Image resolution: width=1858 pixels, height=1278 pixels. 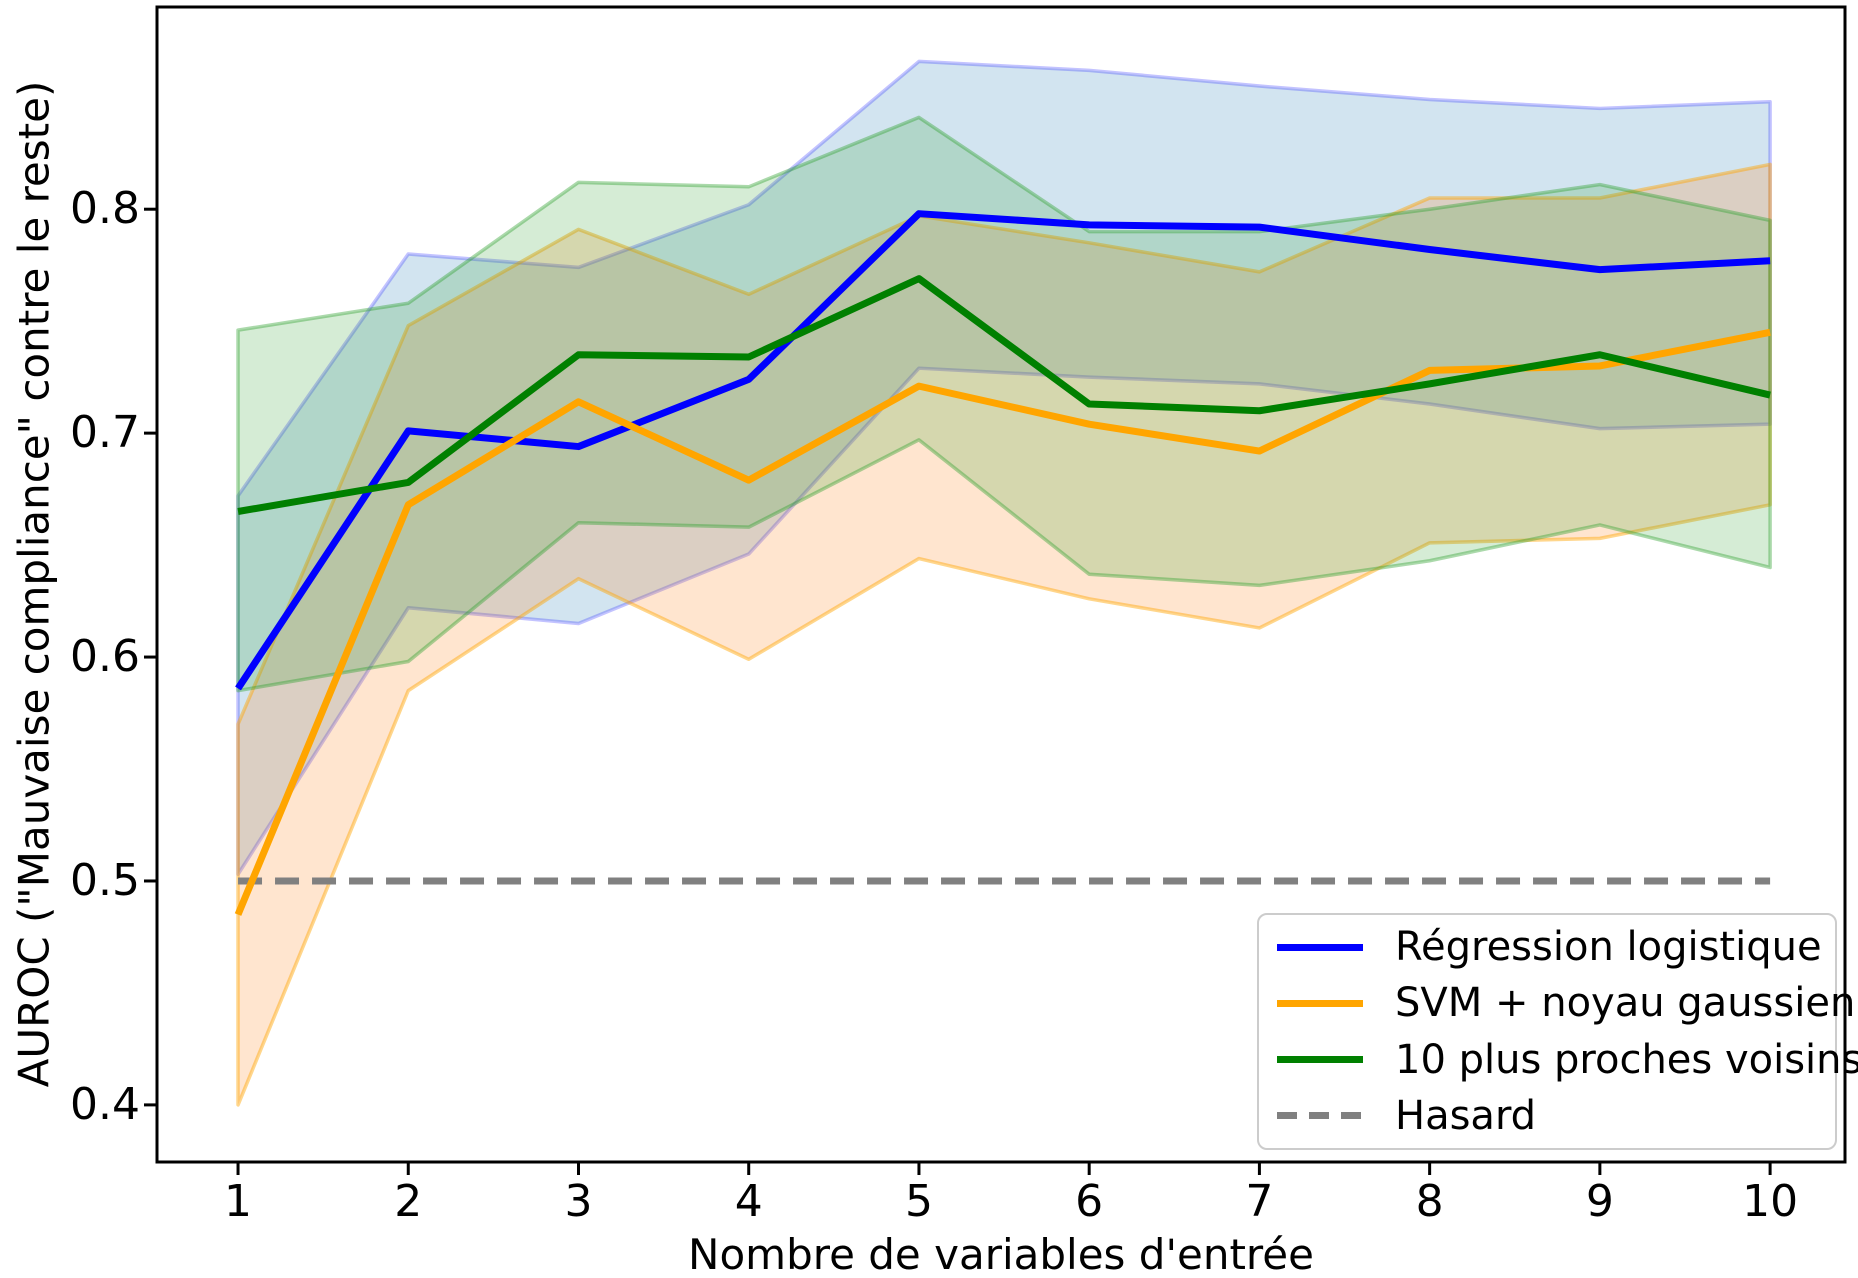 What do you see at coordinates (1599, 1201) in the screenshot?
I see `x-tick-label-9: 9` at bounding box center [1599, 1201].